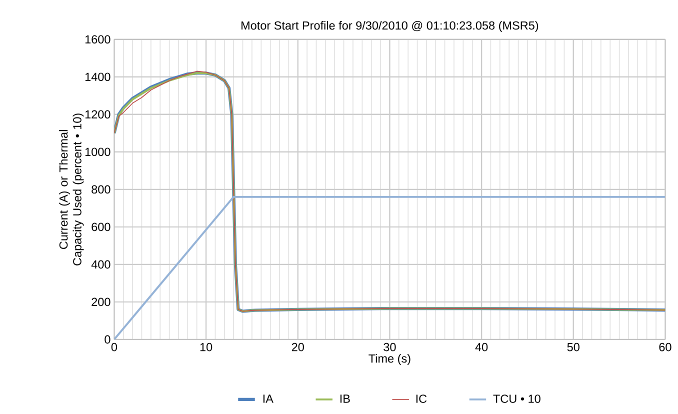  Describe the element at coordinates (100, 264) in the screenshot. I see `y-tick-label: 400` at that location.